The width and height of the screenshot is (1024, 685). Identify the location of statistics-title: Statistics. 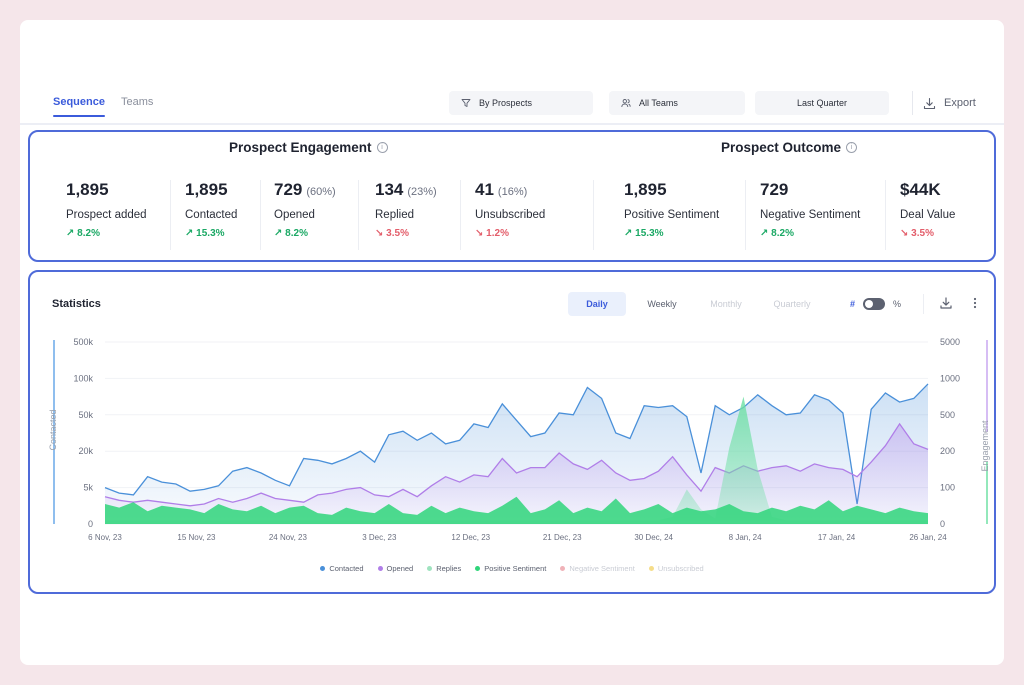
(76, 304).